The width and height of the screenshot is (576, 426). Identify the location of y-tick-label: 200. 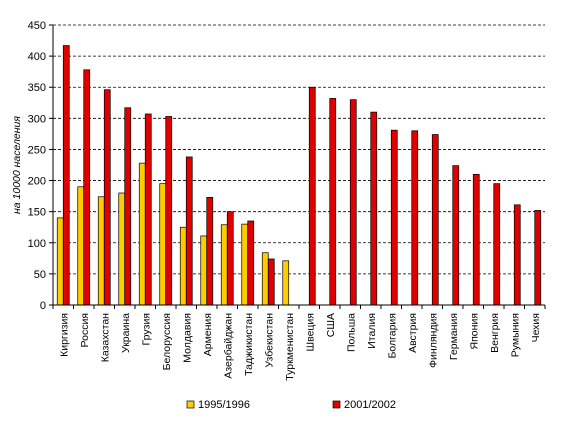
(37, 182).